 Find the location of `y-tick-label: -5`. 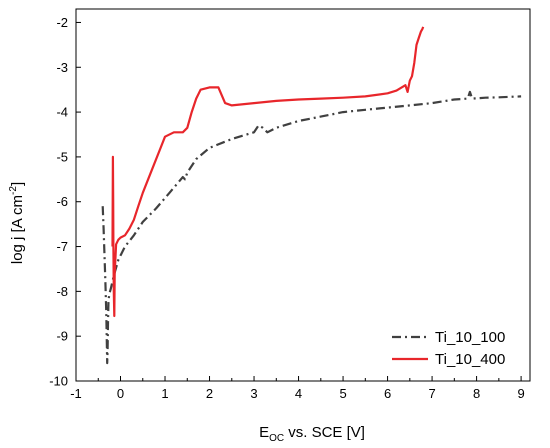

y-tick-label: -5 is located at coordinates (62, 156).